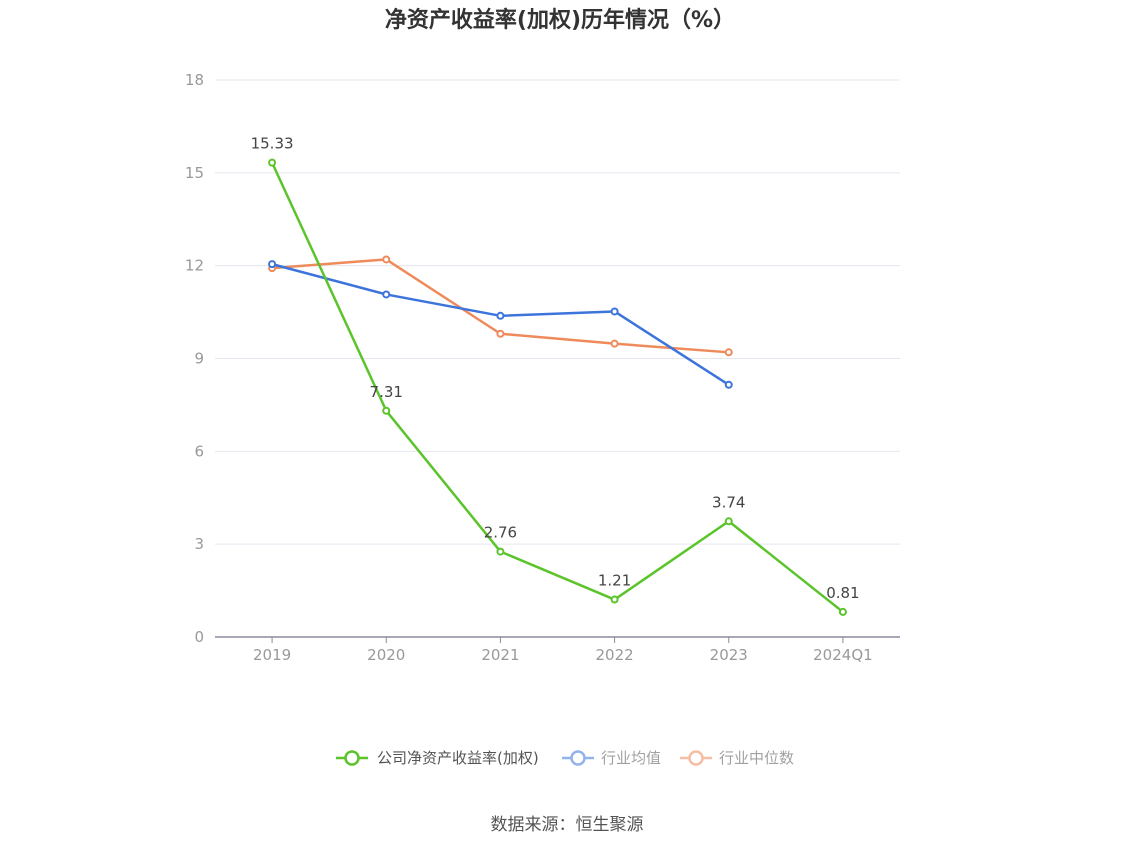  I want to click on data-label: 0.81, so click(842, 593).